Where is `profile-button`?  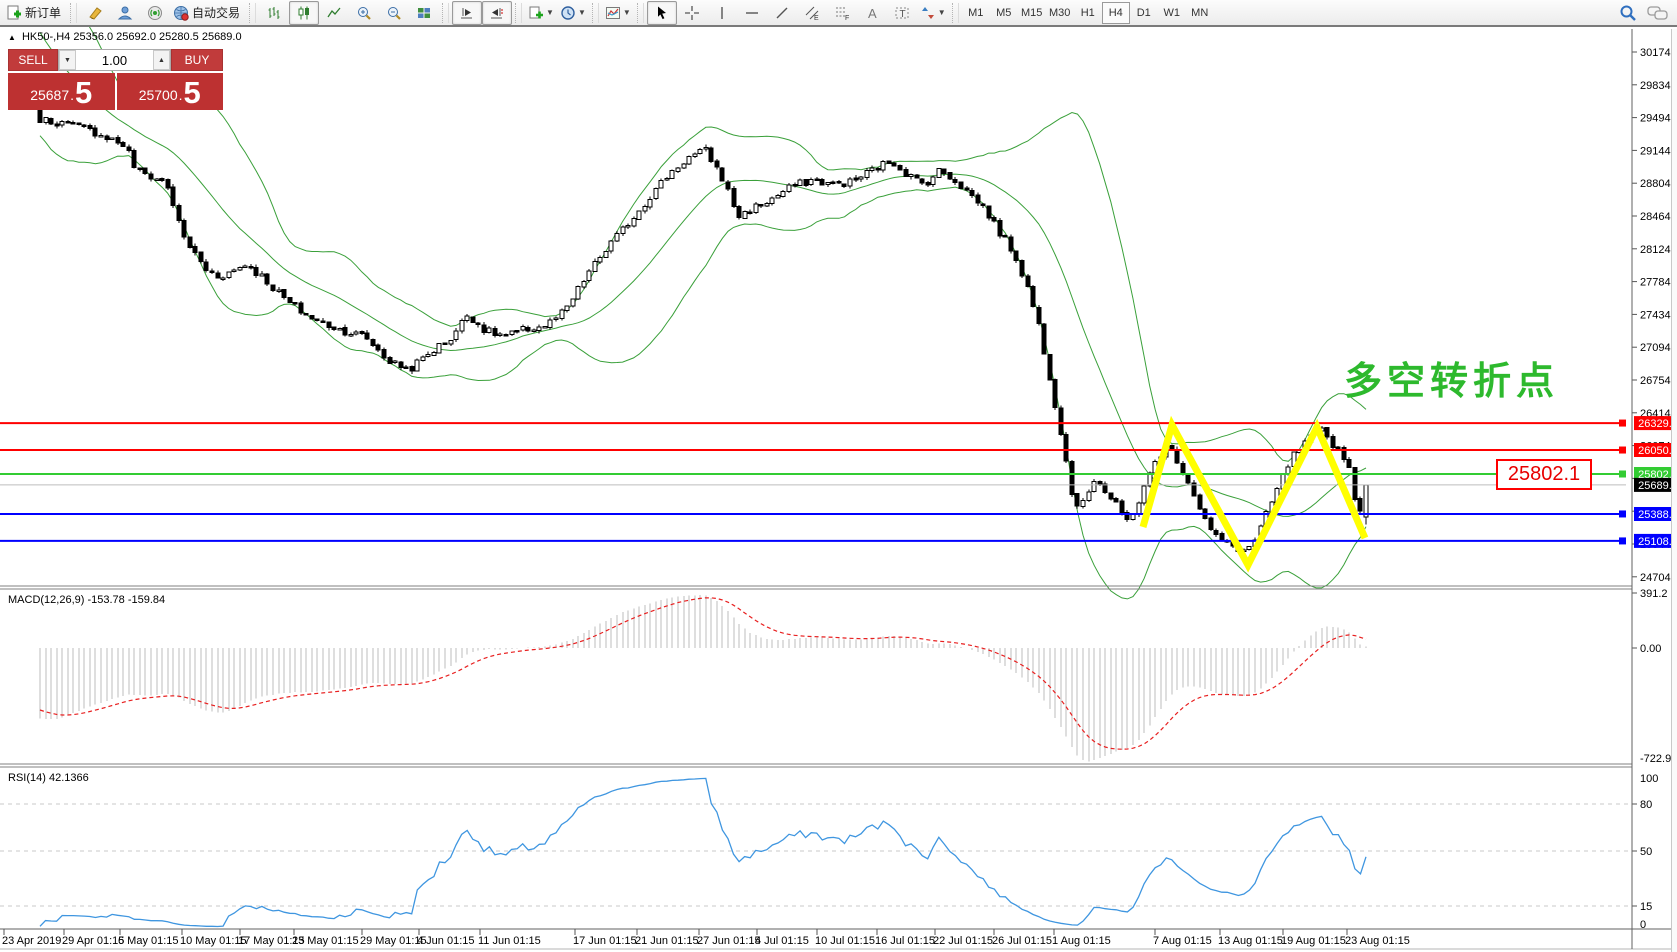 profile-button is located at coordinates (125, 13).